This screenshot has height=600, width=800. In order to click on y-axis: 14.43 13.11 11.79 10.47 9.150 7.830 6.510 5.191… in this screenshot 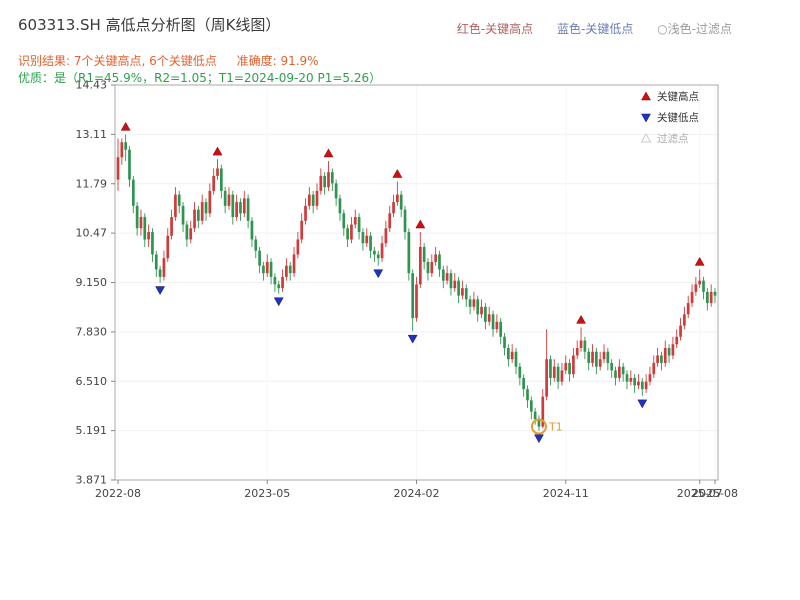, I will do `click(95, 283)`.